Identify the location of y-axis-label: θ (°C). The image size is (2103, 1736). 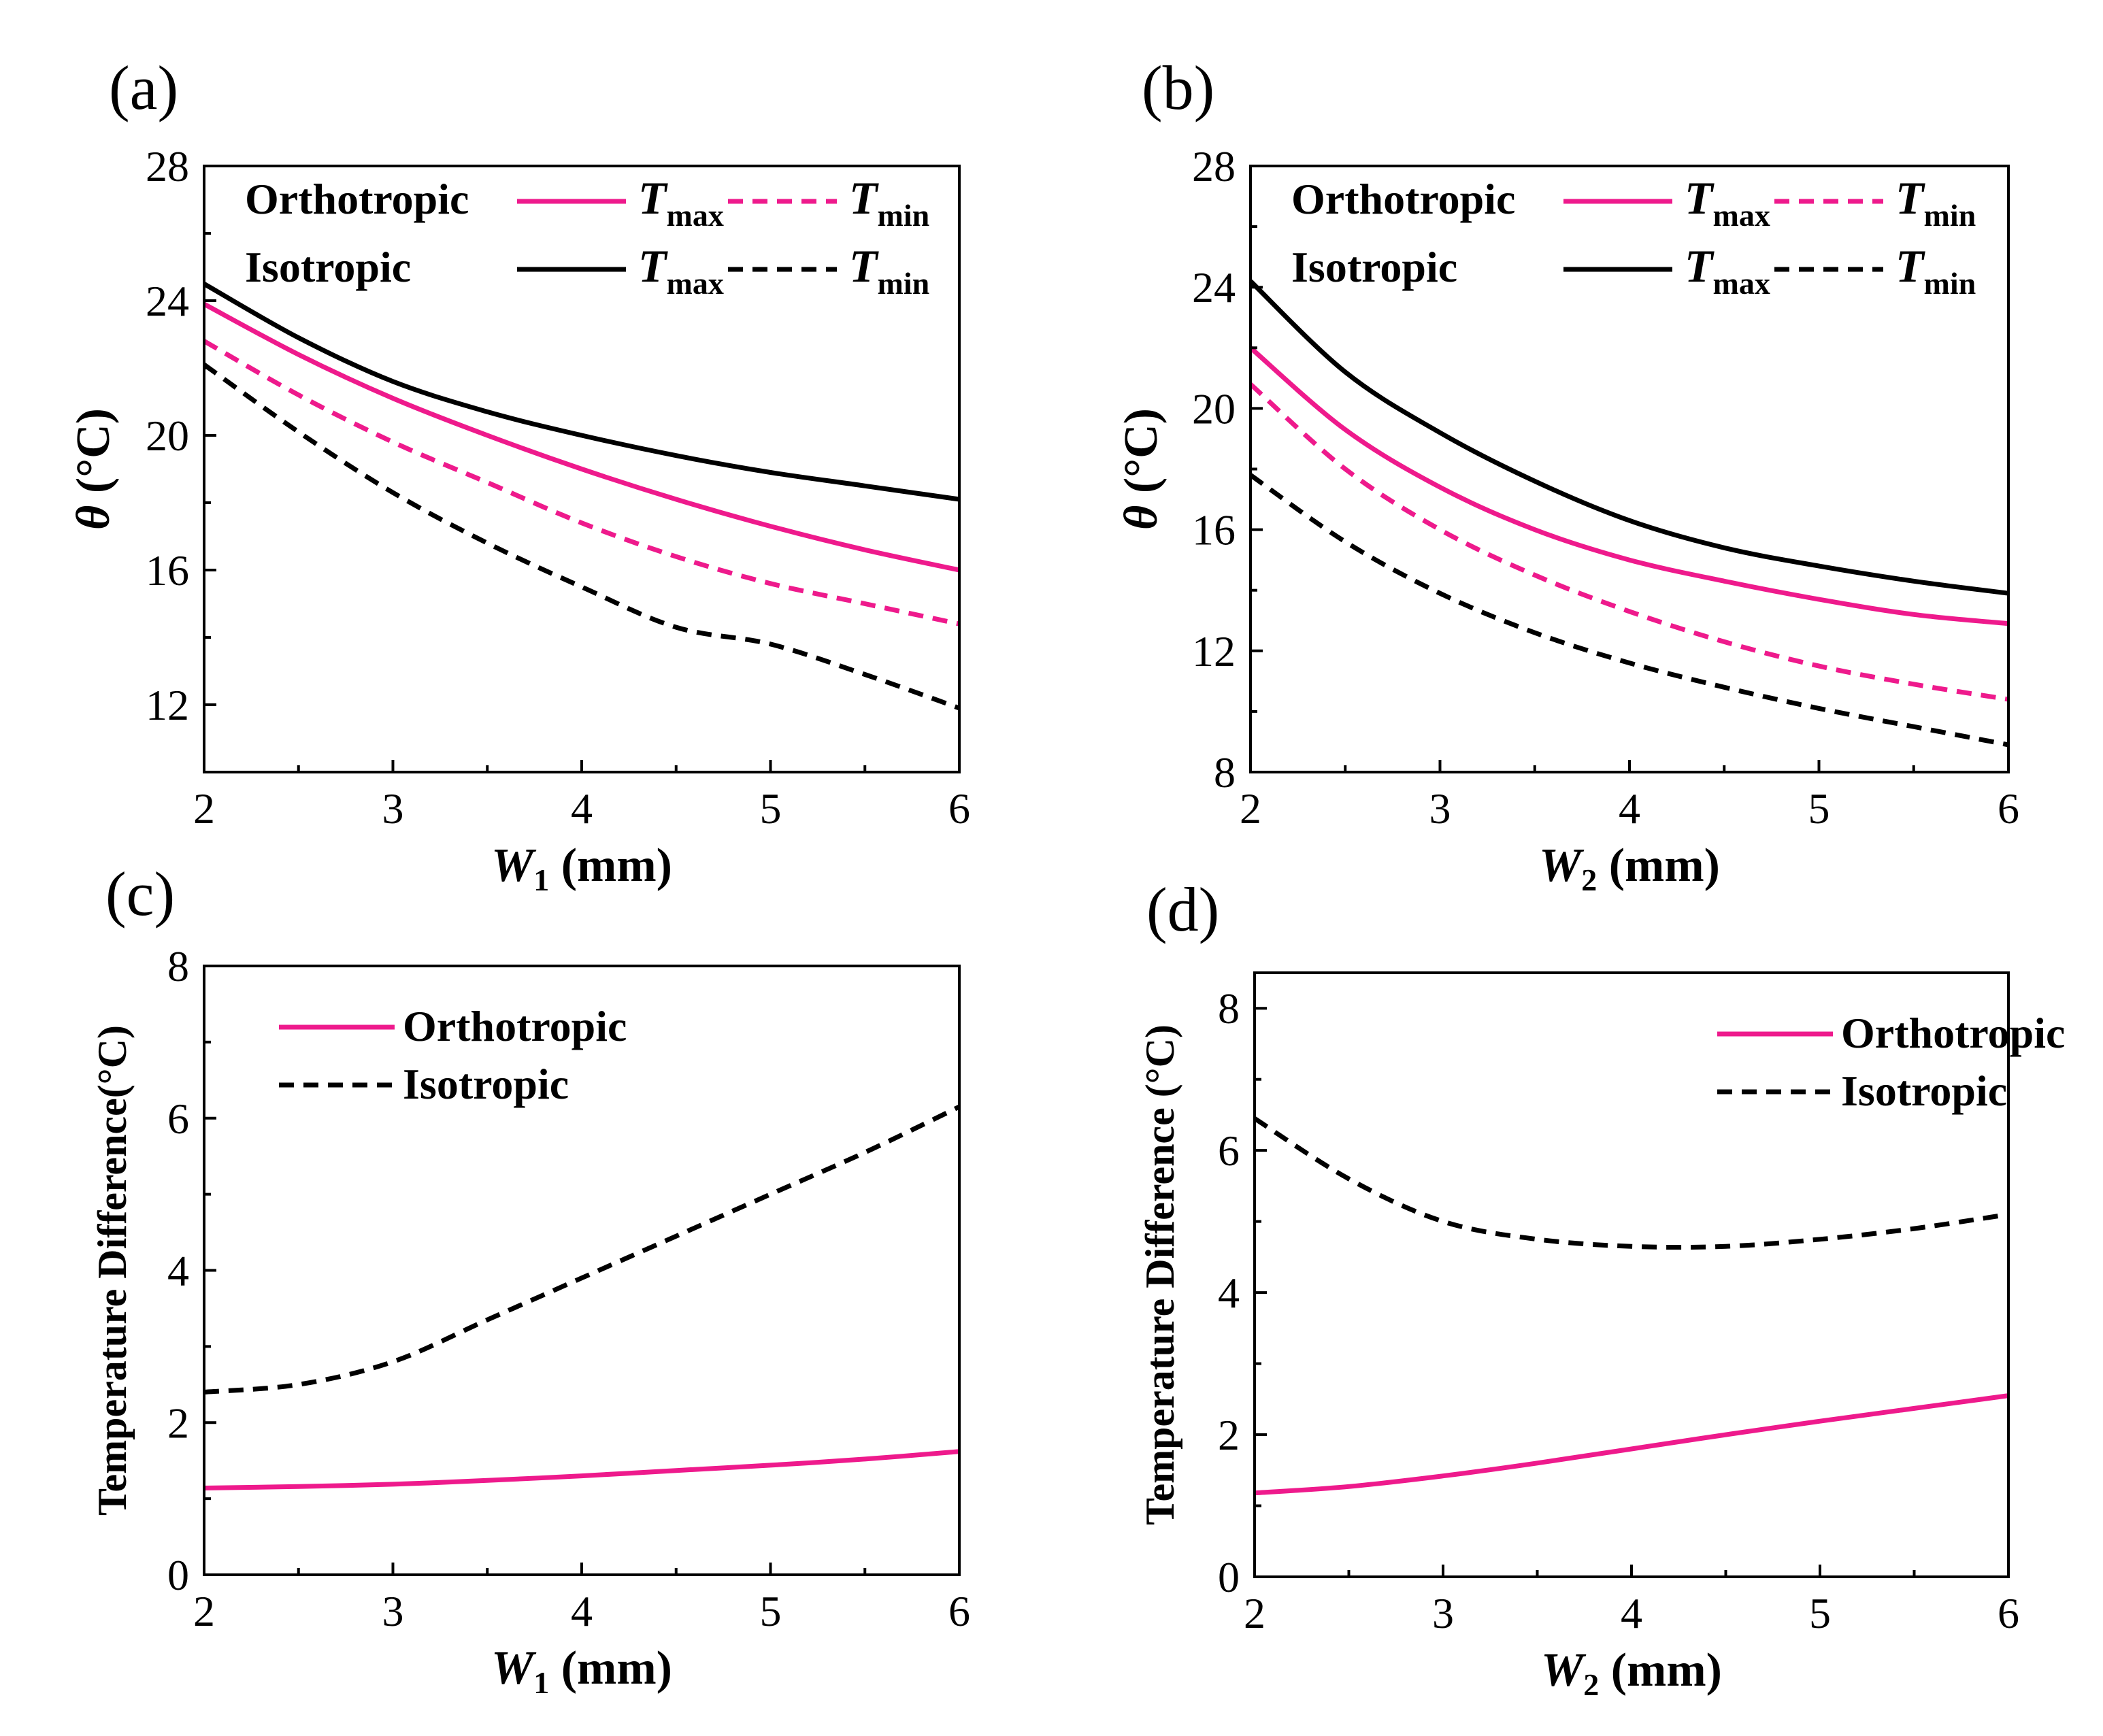
(93, 469).